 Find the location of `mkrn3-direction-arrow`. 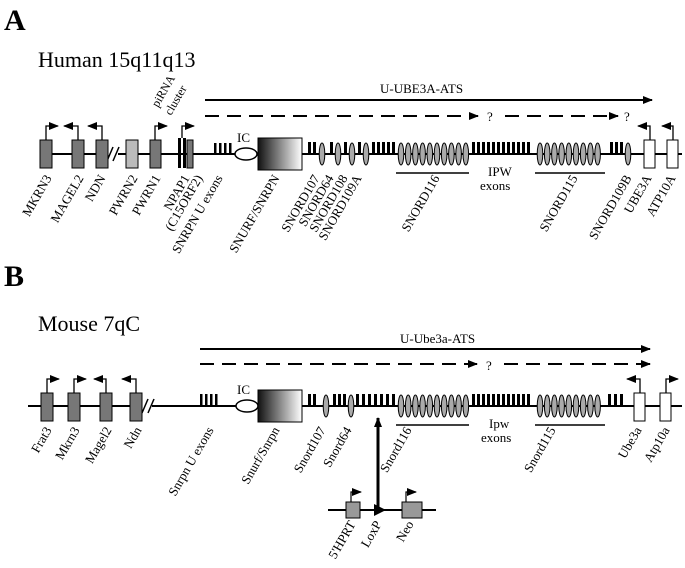

mkrn3-direction-arrow is located at coordinates (52, 131).